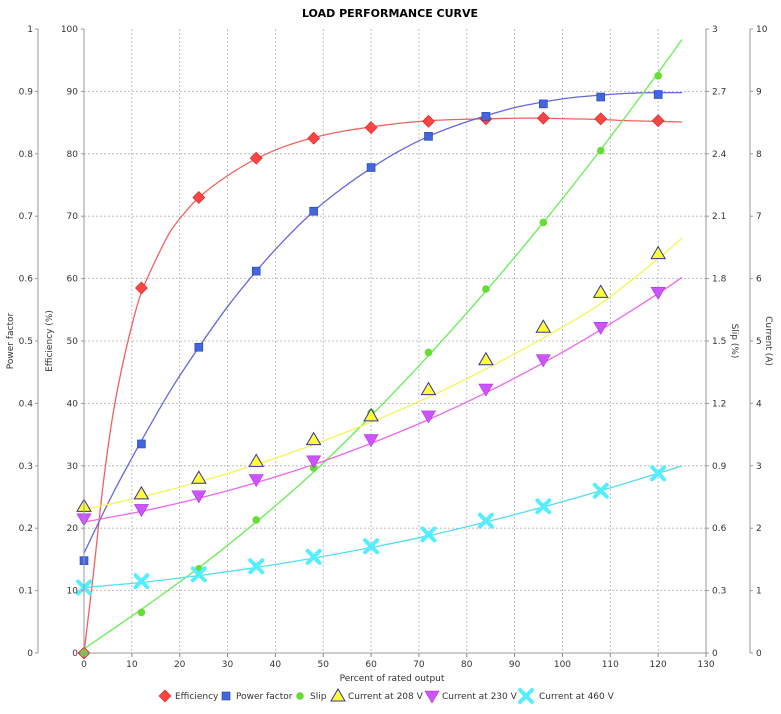 Image resolution: width=781 pixels, height=714 pixels. What do you see at coordinates (759, 280) in the screenshot?
I see `cur-tick-label: 6` at bounding box center [759, 280].